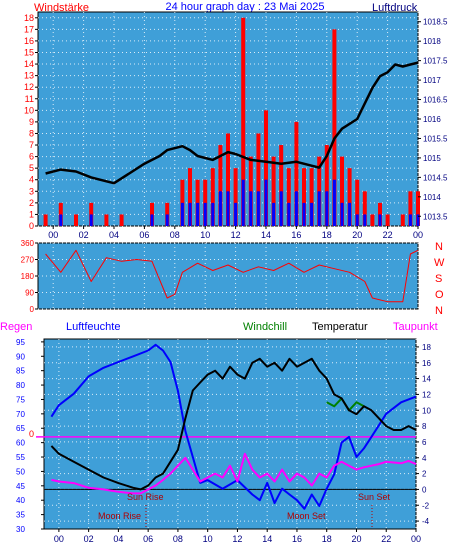 Image resolution: width=462 pixels, height=550 pixels. Describe the element at coordinates (148, 539) in the screenshot. I see `x-tick-label: 06` at that location.